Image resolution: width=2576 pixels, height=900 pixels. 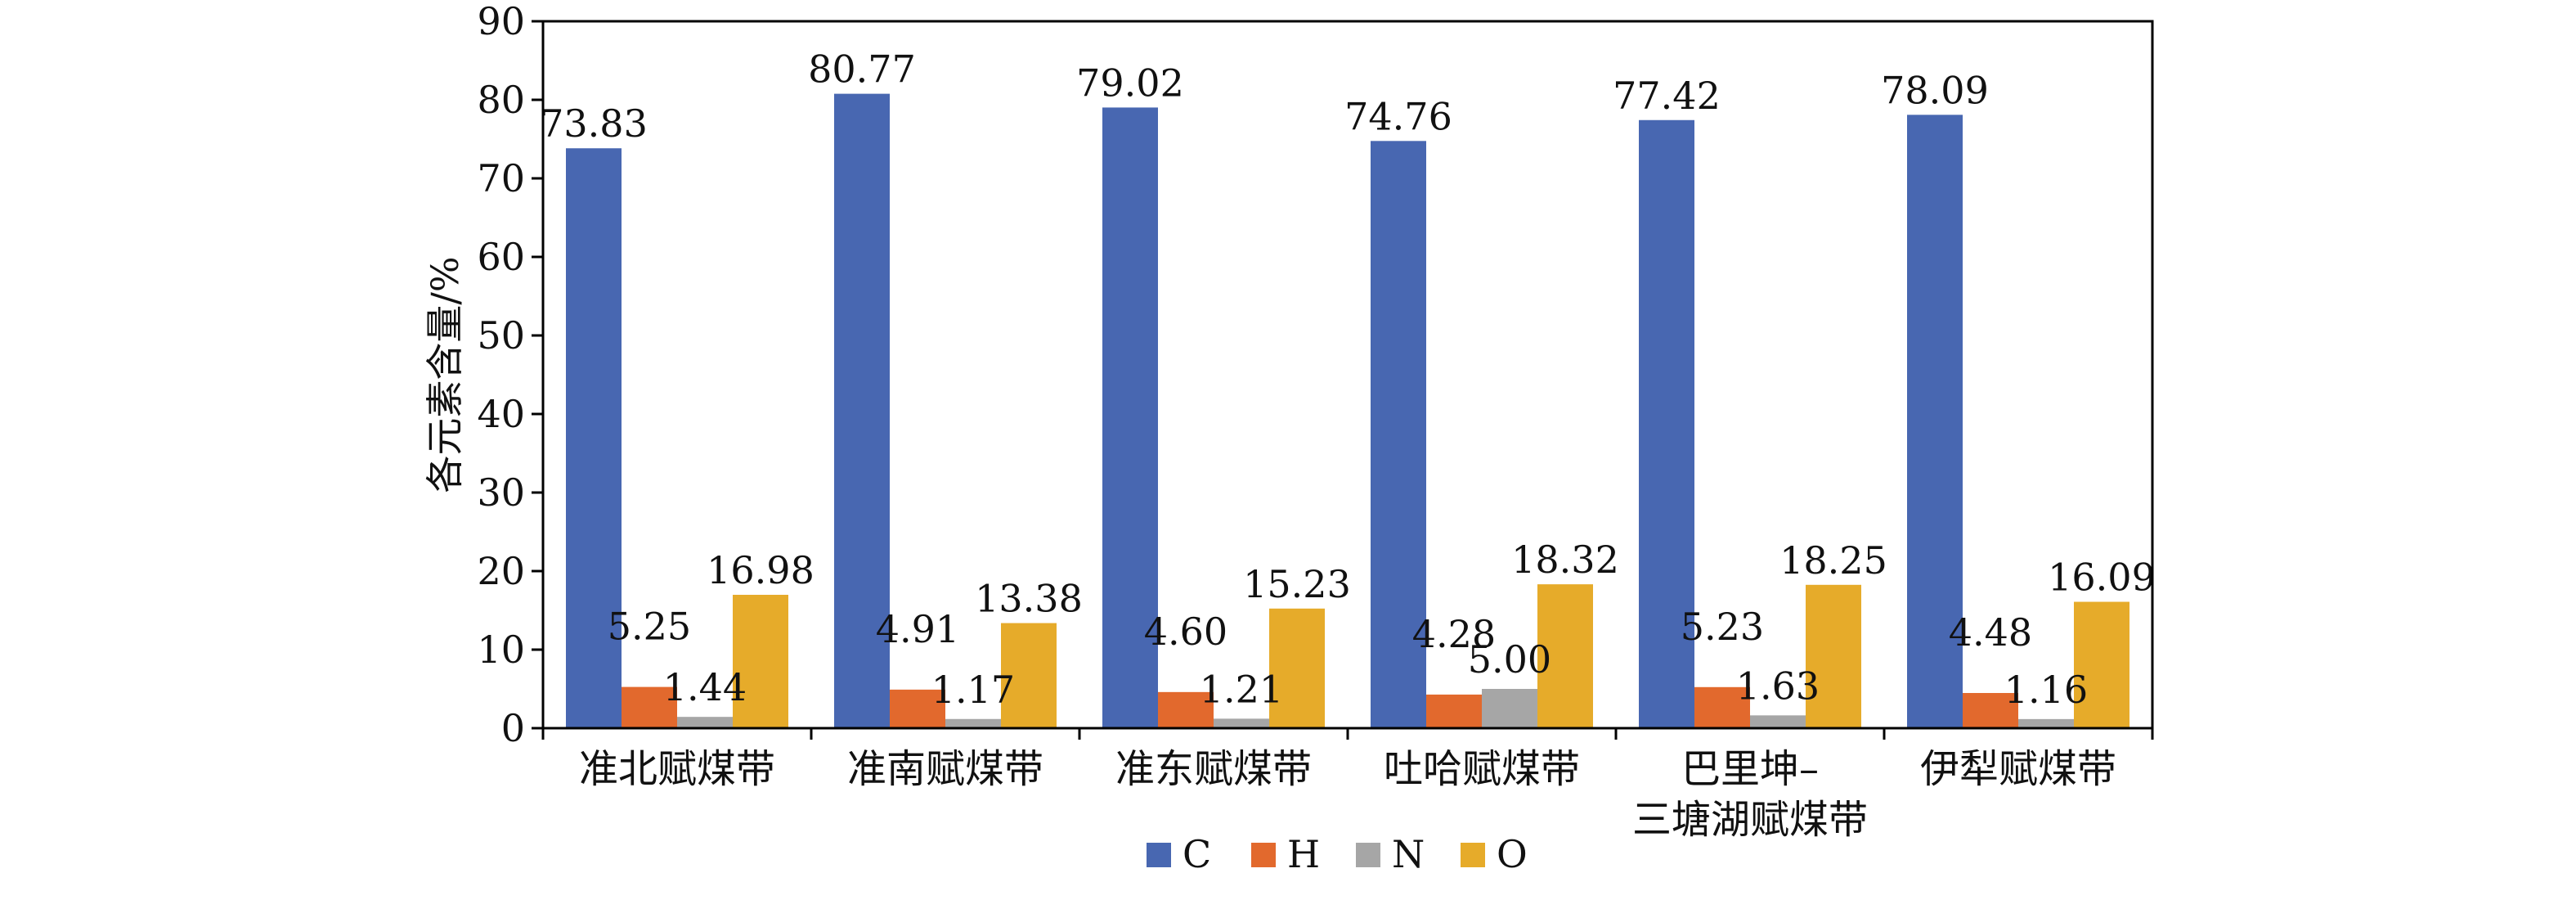 What do you see at coordinates (918, 629) in the screenshot?
I see `data-label-H-1: 4.91` at bounding box center [918, 629].